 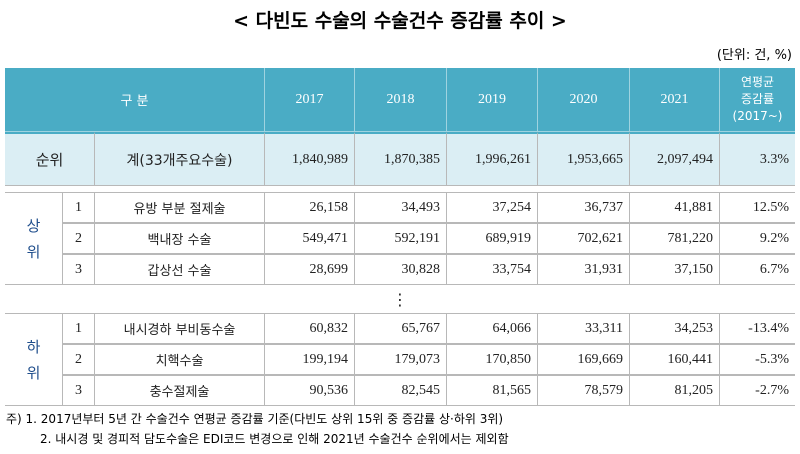 What do you see at coordinates (180, 207) in the screenshot?
I see `surgery-name: 유방 부분 절제술` at bounding box center [180, 207].